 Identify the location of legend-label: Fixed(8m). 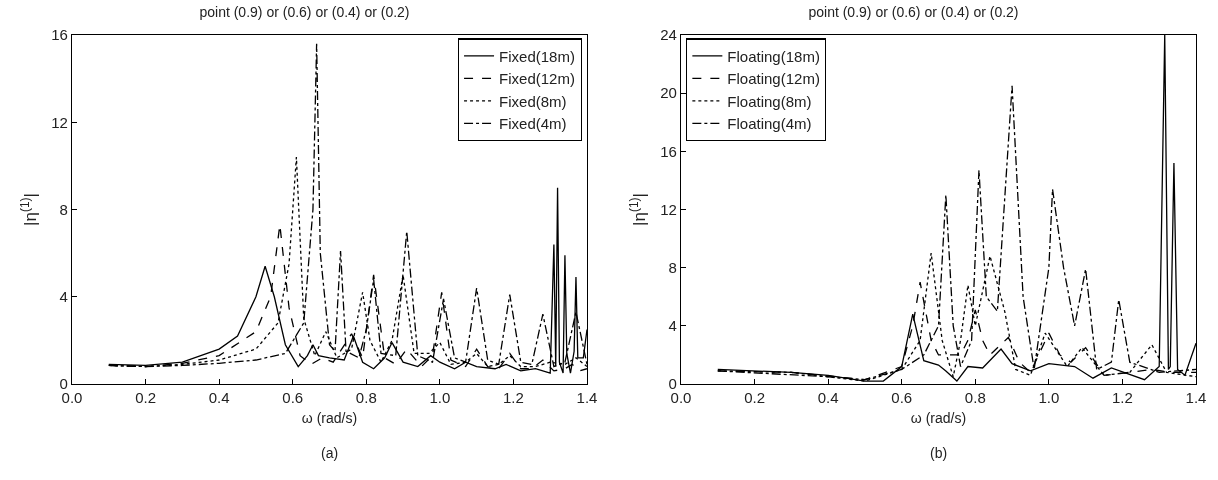
(533, 101).